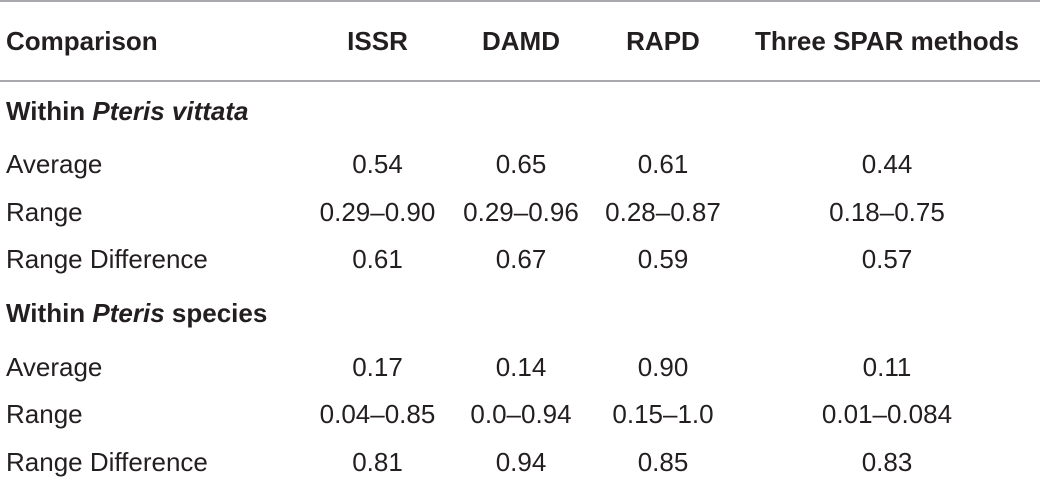 Image resolution: width=1040 pixels, height=486 pixels. I want to click on cell-issr: 0.81, so click(377, 462).